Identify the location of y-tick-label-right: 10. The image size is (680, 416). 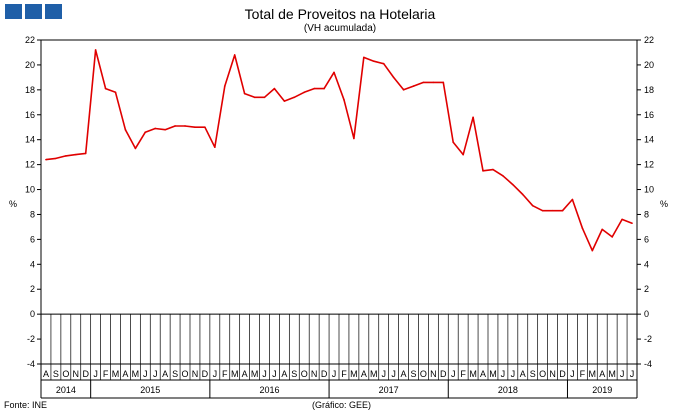
(649, 190).